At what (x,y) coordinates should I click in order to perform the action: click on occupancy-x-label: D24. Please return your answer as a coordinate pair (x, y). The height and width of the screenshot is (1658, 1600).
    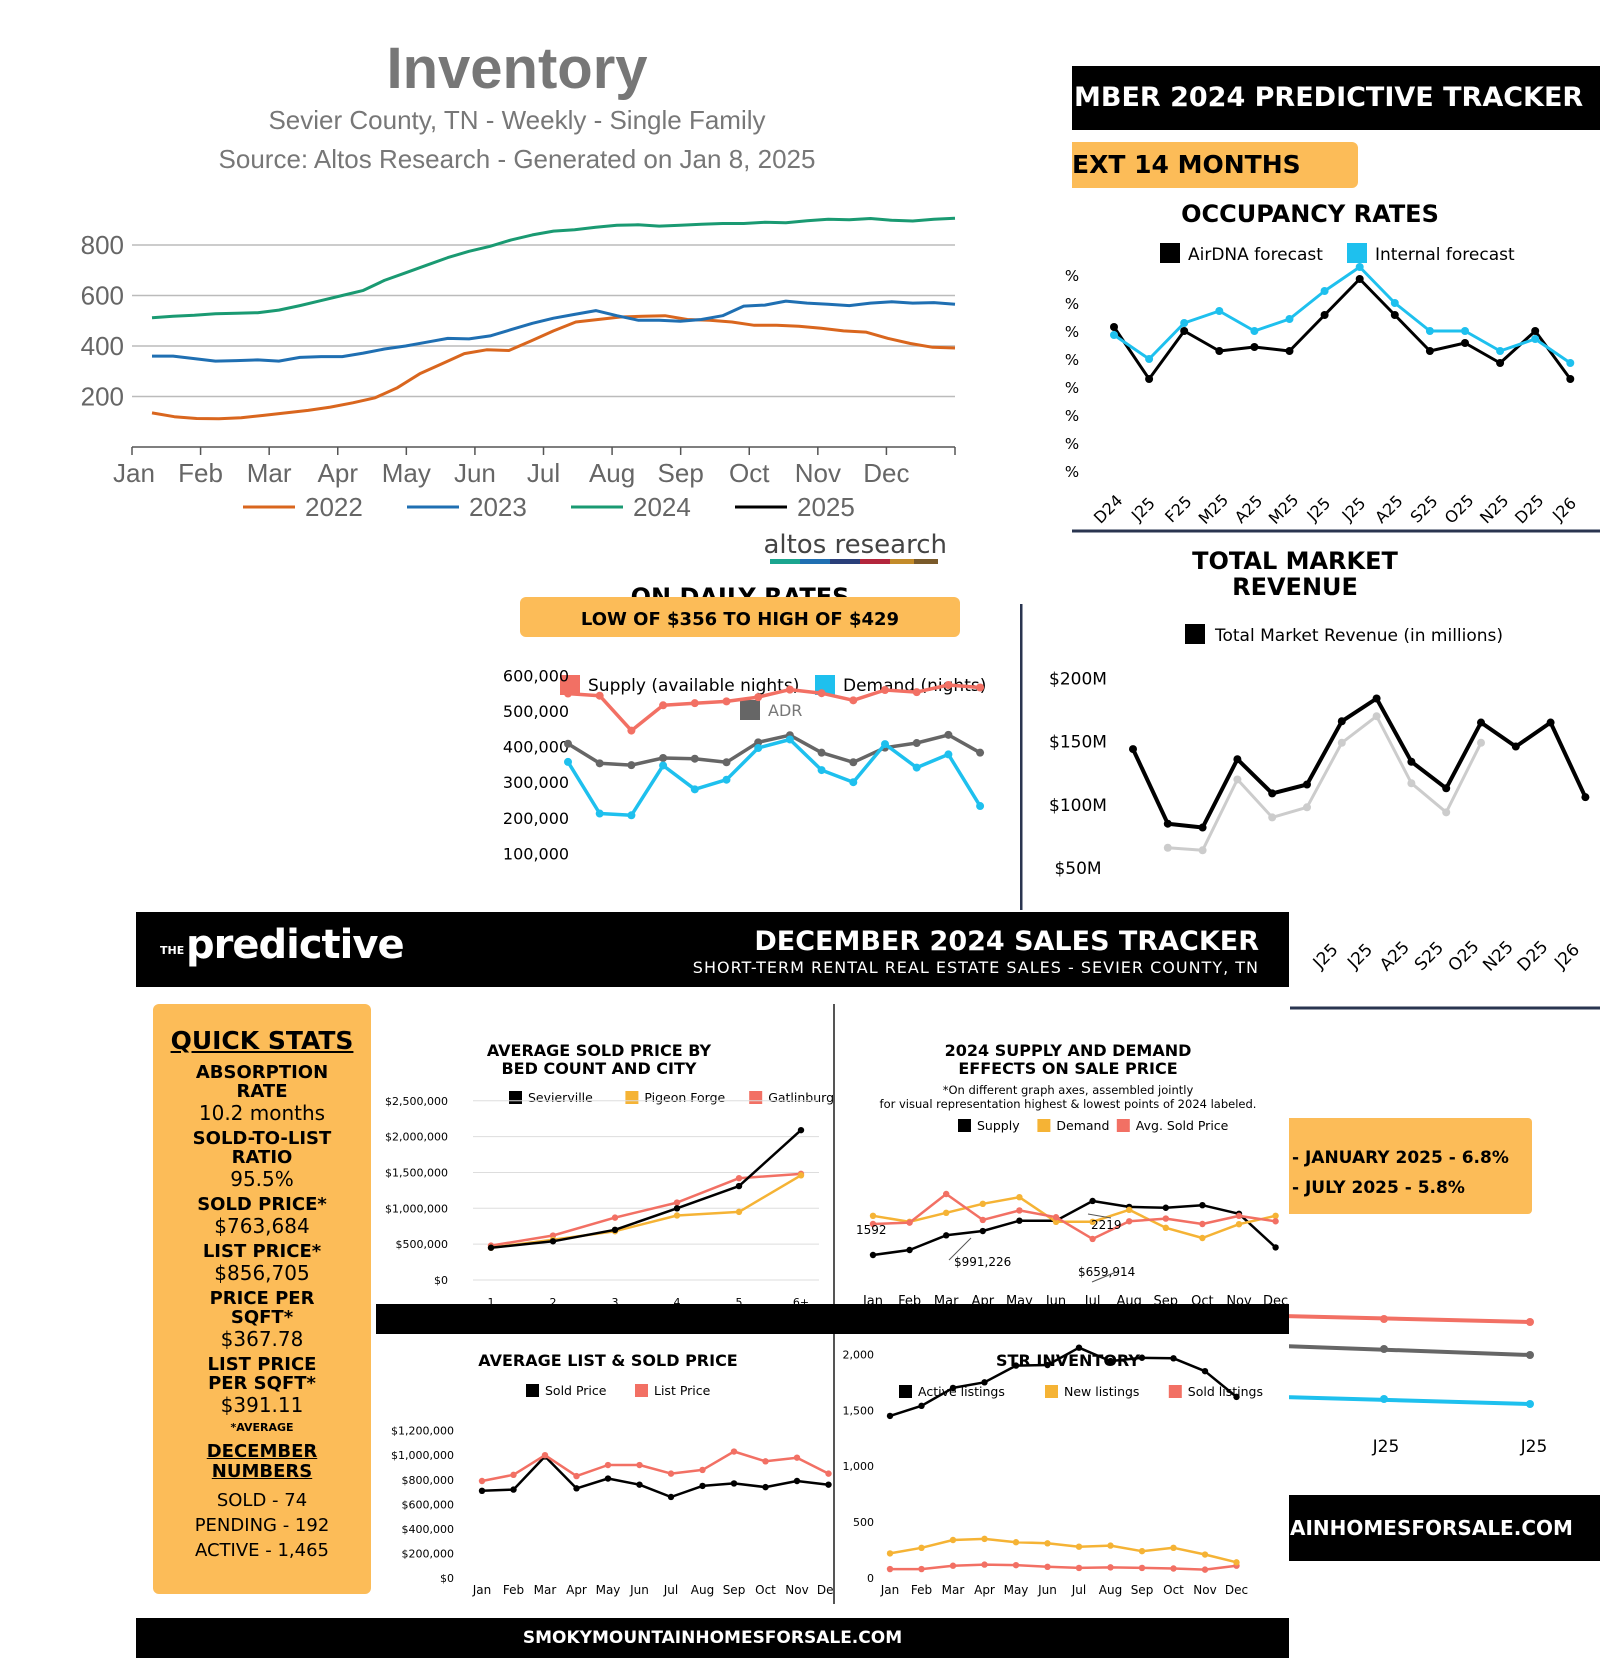
    Looking at the image, I should click on (1108, 509).